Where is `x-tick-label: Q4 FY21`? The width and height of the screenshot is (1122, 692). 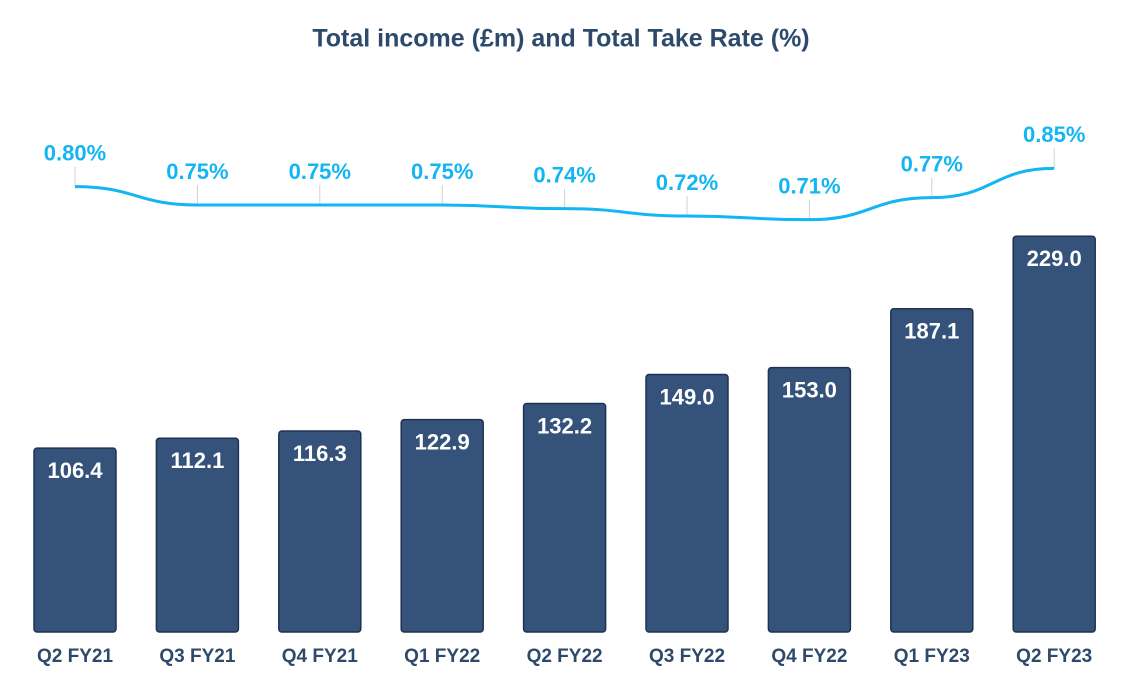
x-tick-label: Q4 FY21 is located at coordinates (320, 656).